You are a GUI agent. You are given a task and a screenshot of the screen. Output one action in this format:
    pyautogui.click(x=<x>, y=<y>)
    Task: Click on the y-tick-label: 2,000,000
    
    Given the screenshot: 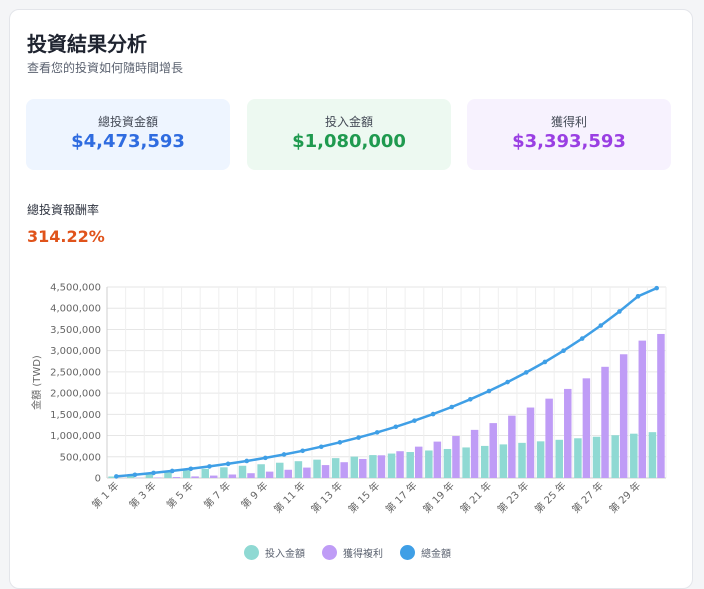 What is the action you would take?
    pyautogui.click(x=75, y=394)
    